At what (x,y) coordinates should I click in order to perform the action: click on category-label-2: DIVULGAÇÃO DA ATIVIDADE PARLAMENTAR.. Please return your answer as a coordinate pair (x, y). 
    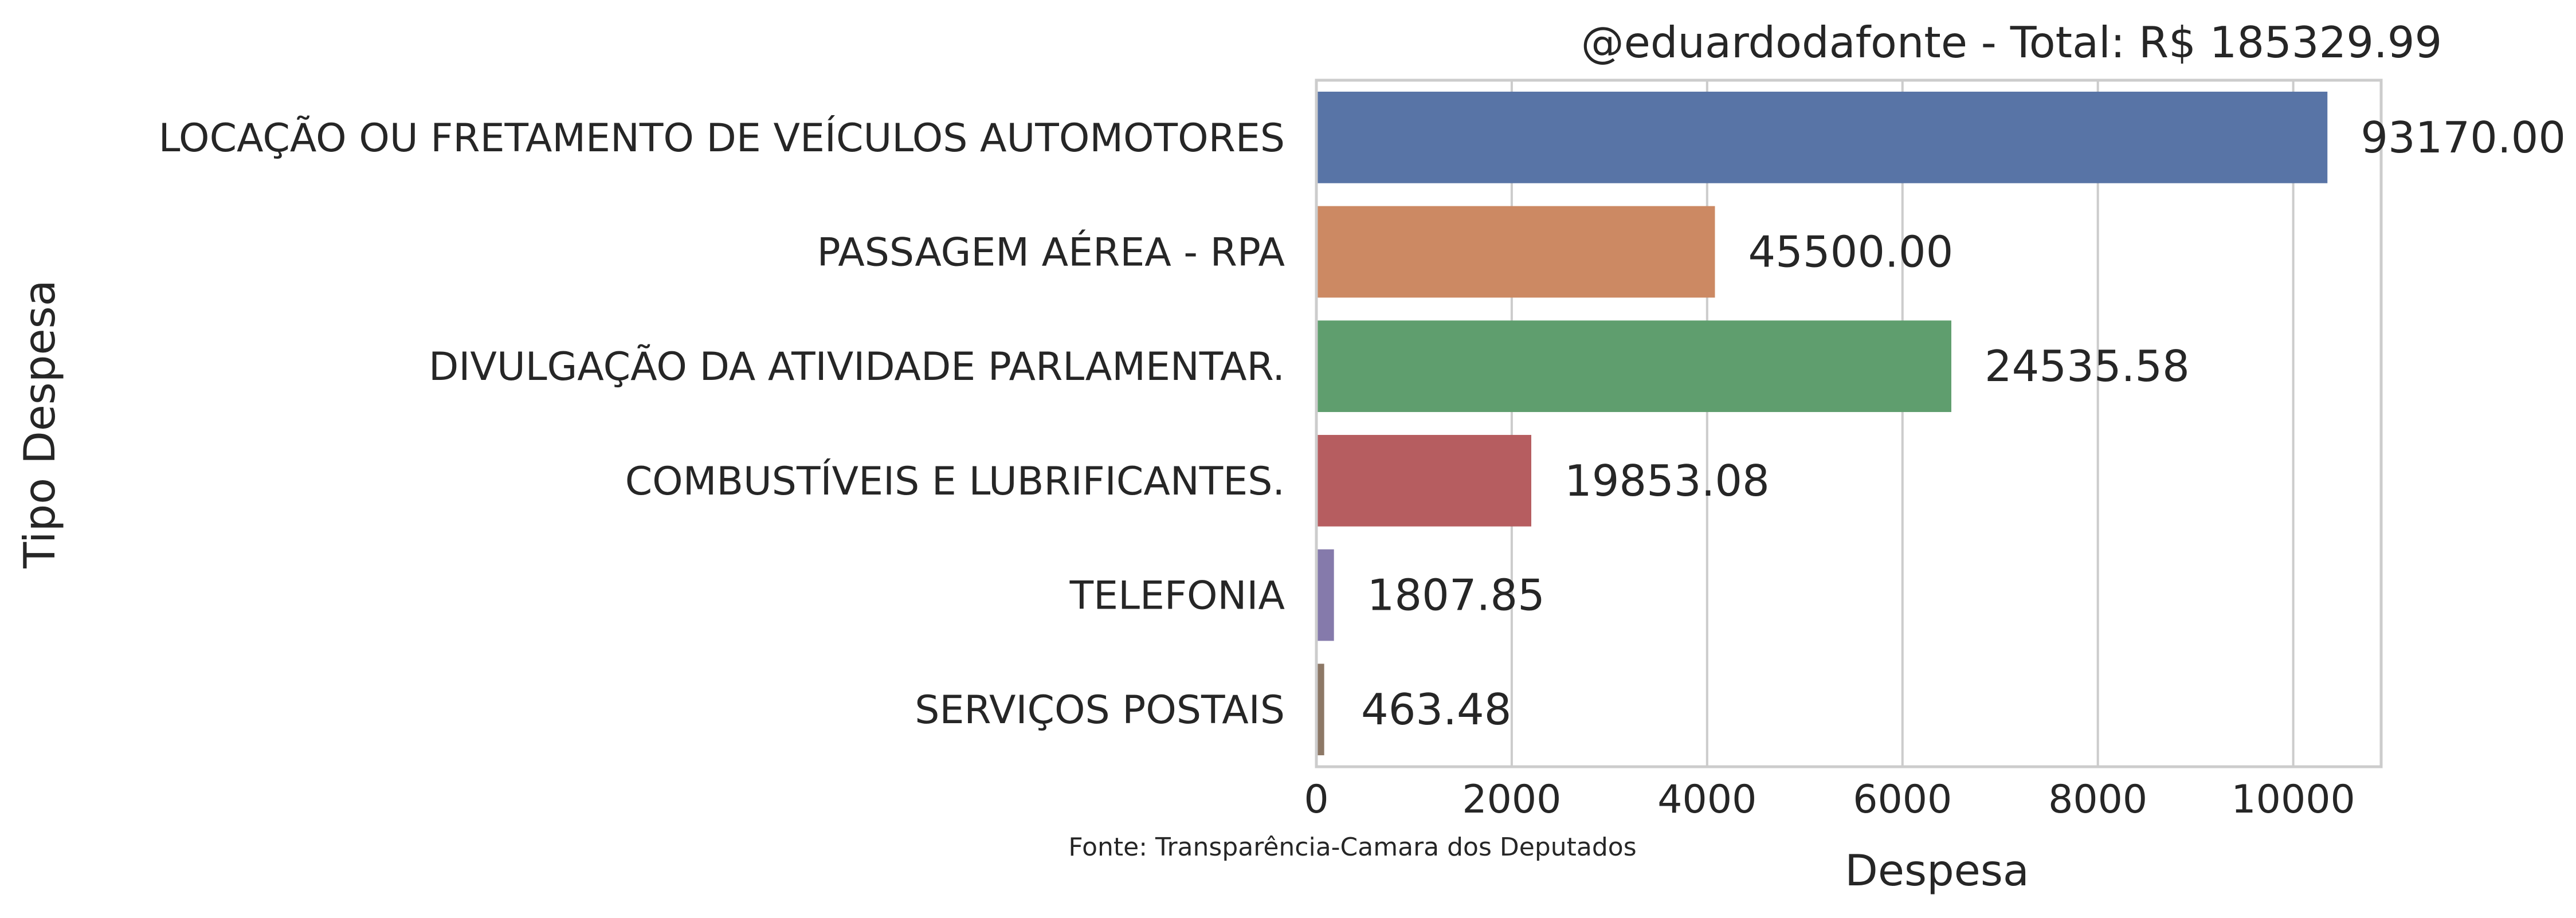
    Looking at the image, I should click on (857, 367).